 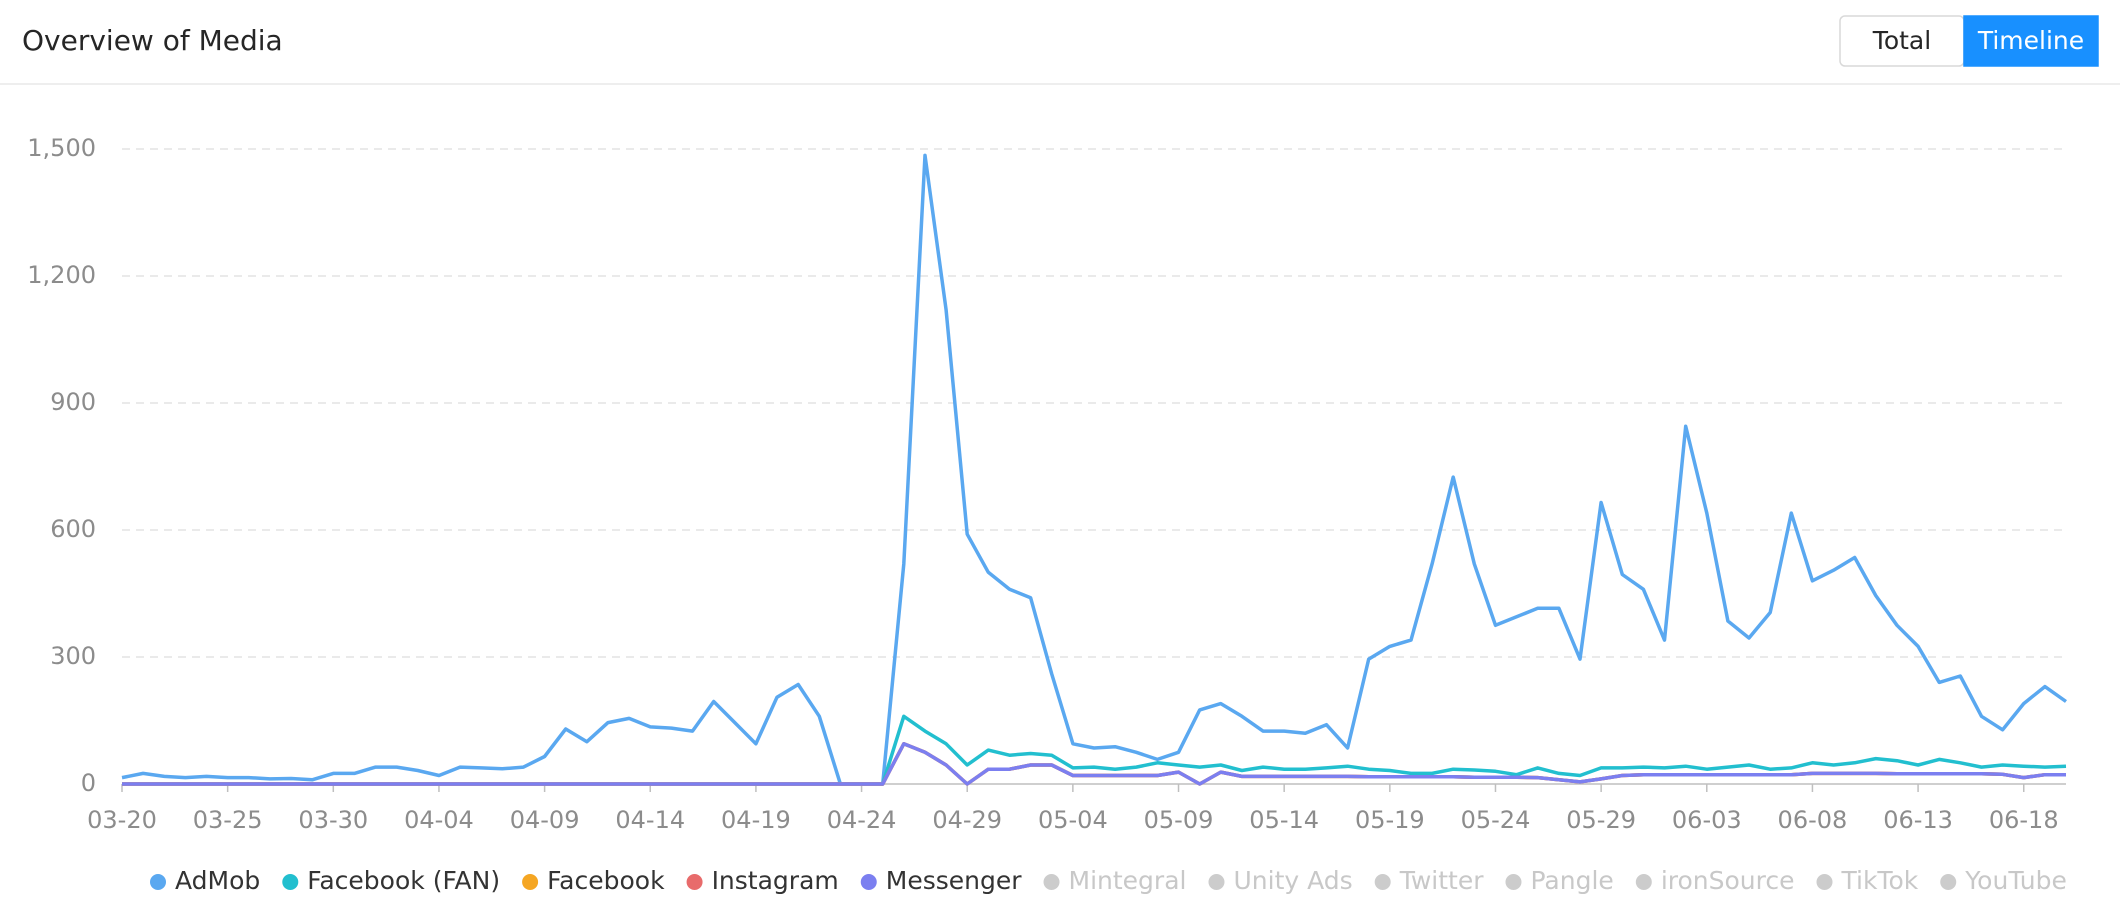 I want to click on x-tick-label: 03-25, so click(x=228, y=820).